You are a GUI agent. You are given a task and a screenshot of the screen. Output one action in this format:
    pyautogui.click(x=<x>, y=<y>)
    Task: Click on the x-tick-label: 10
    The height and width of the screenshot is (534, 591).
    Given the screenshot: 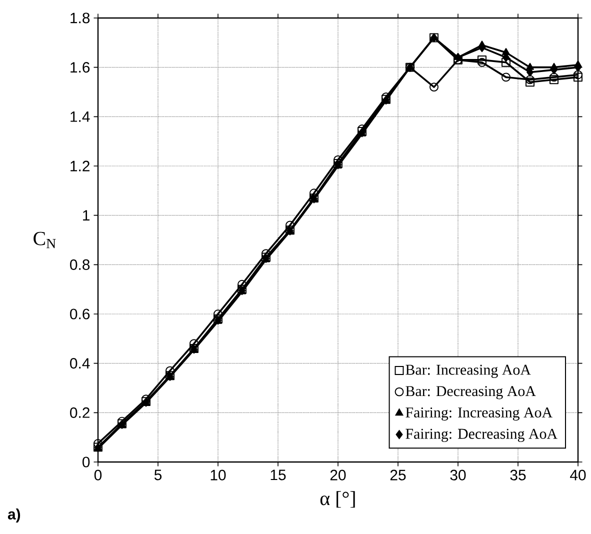 What is the action you would take?
    pyautogui.click(x=218, y=475)
    